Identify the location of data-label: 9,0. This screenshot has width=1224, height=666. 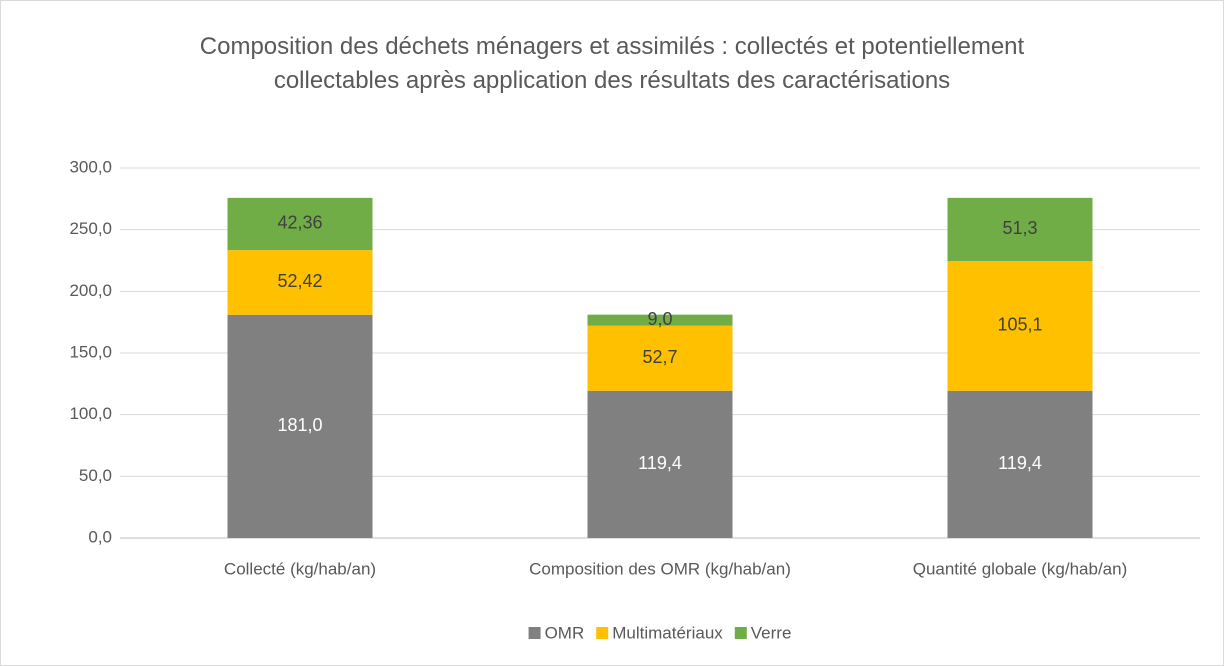
(659, 319).